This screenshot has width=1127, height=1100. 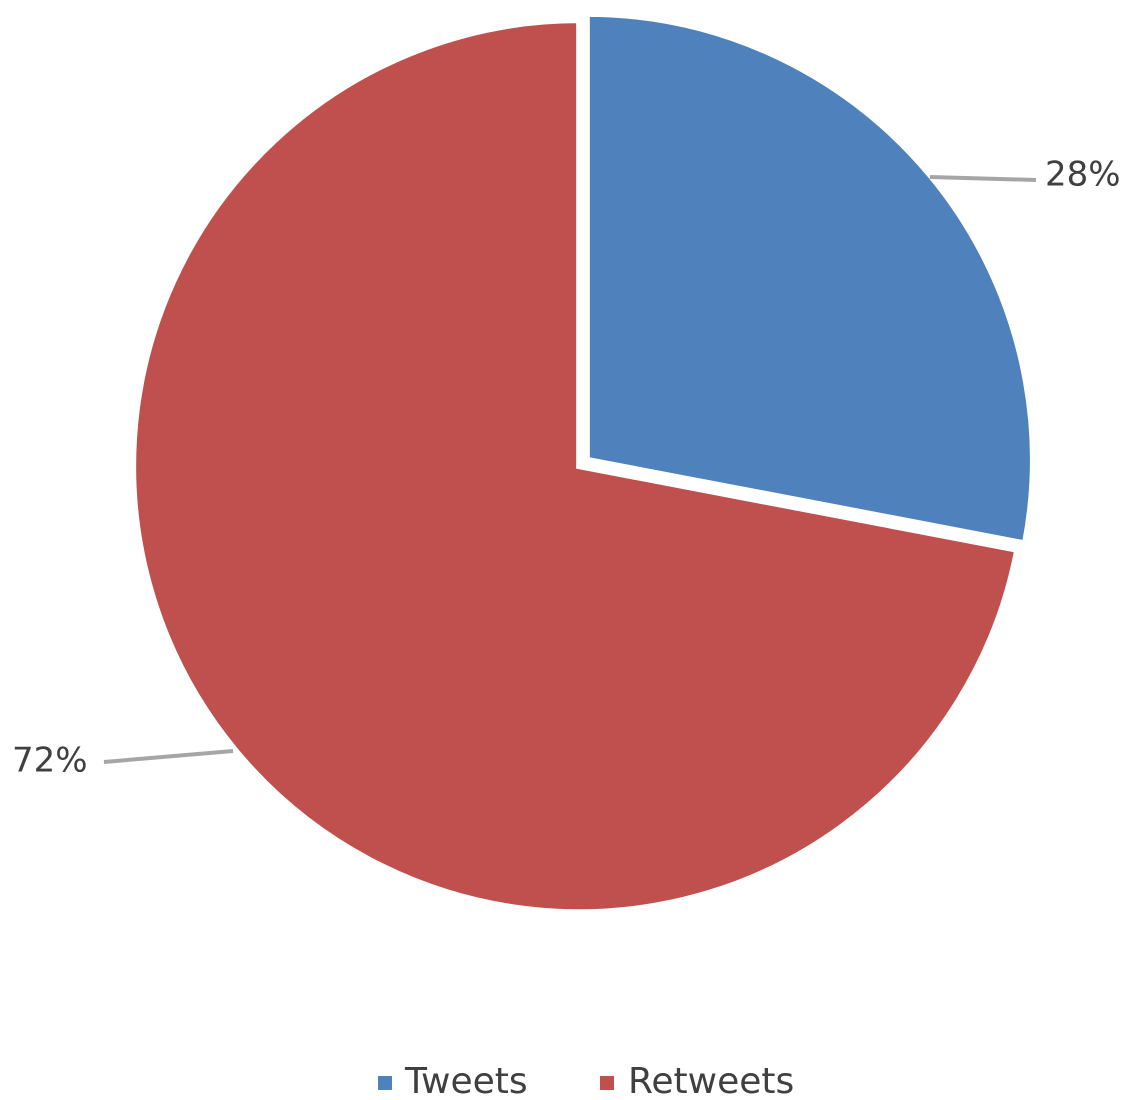 I want to click on data-label-retweets: 72%, so click(x=50, y=761).